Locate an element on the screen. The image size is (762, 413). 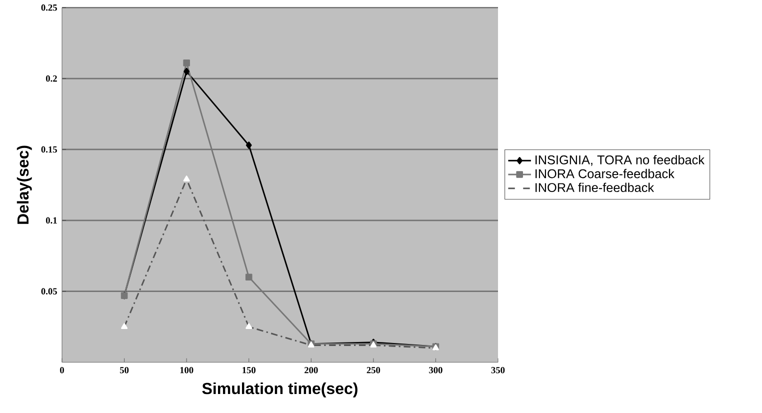
x-tick-label: 100 is located at coordinates (187, 370).